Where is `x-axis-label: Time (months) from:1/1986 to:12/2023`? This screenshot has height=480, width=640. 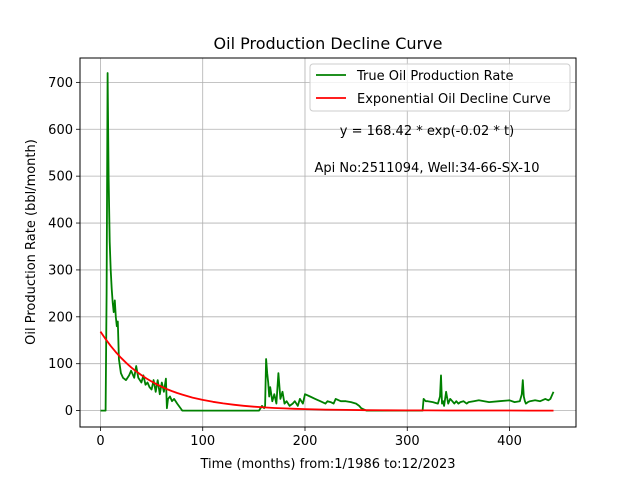
x-axis-label: Time (months) from:1/1986 to:12/2023 is located at coordinates (327, 464).